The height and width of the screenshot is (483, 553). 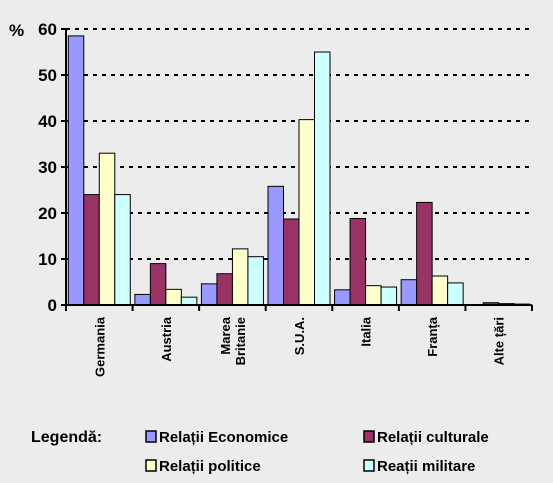 I want to click on legend-title: Legendă:, so click(x=66, y=437).